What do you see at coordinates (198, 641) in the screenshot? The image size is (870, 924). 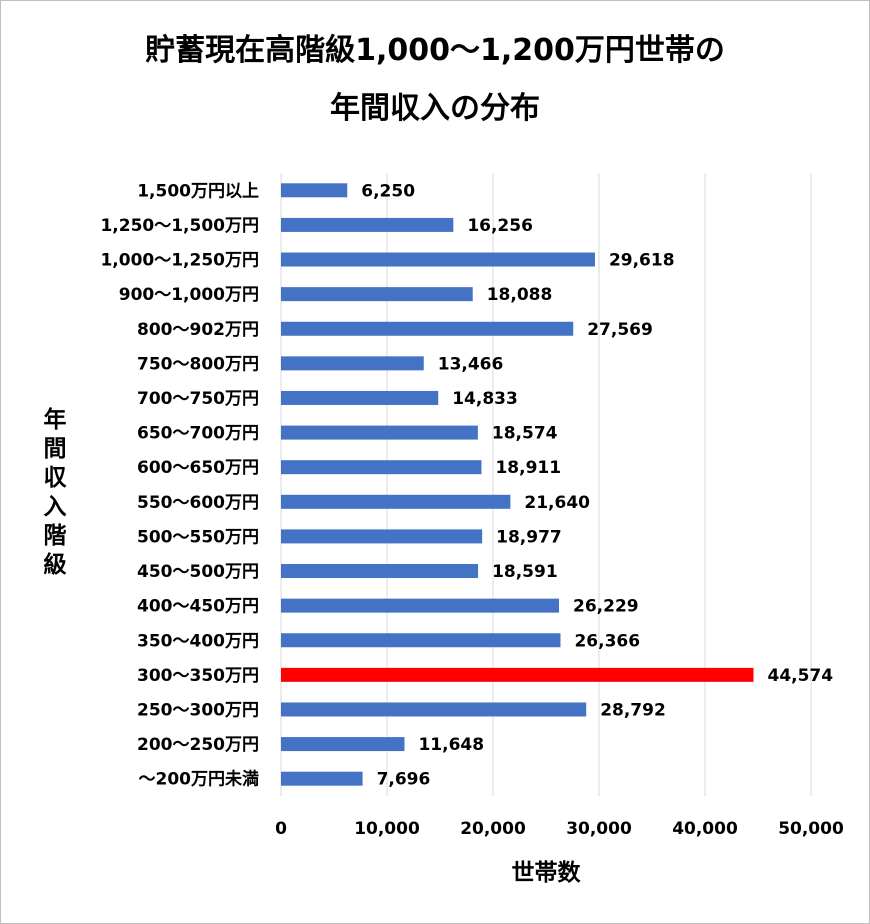 I see `category-label: 350～400万円` at bounding box center [198, 641].